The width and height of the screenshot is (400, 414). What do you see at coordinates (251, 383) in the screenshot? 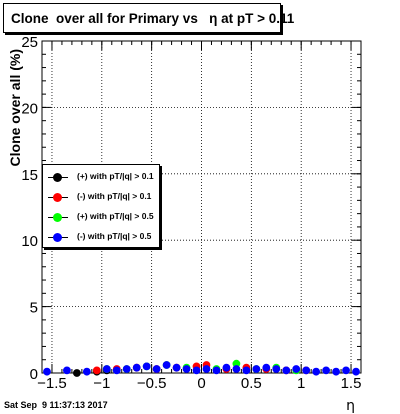
I see `x-tick-label: 0.5` at bounding box center [251, 383].